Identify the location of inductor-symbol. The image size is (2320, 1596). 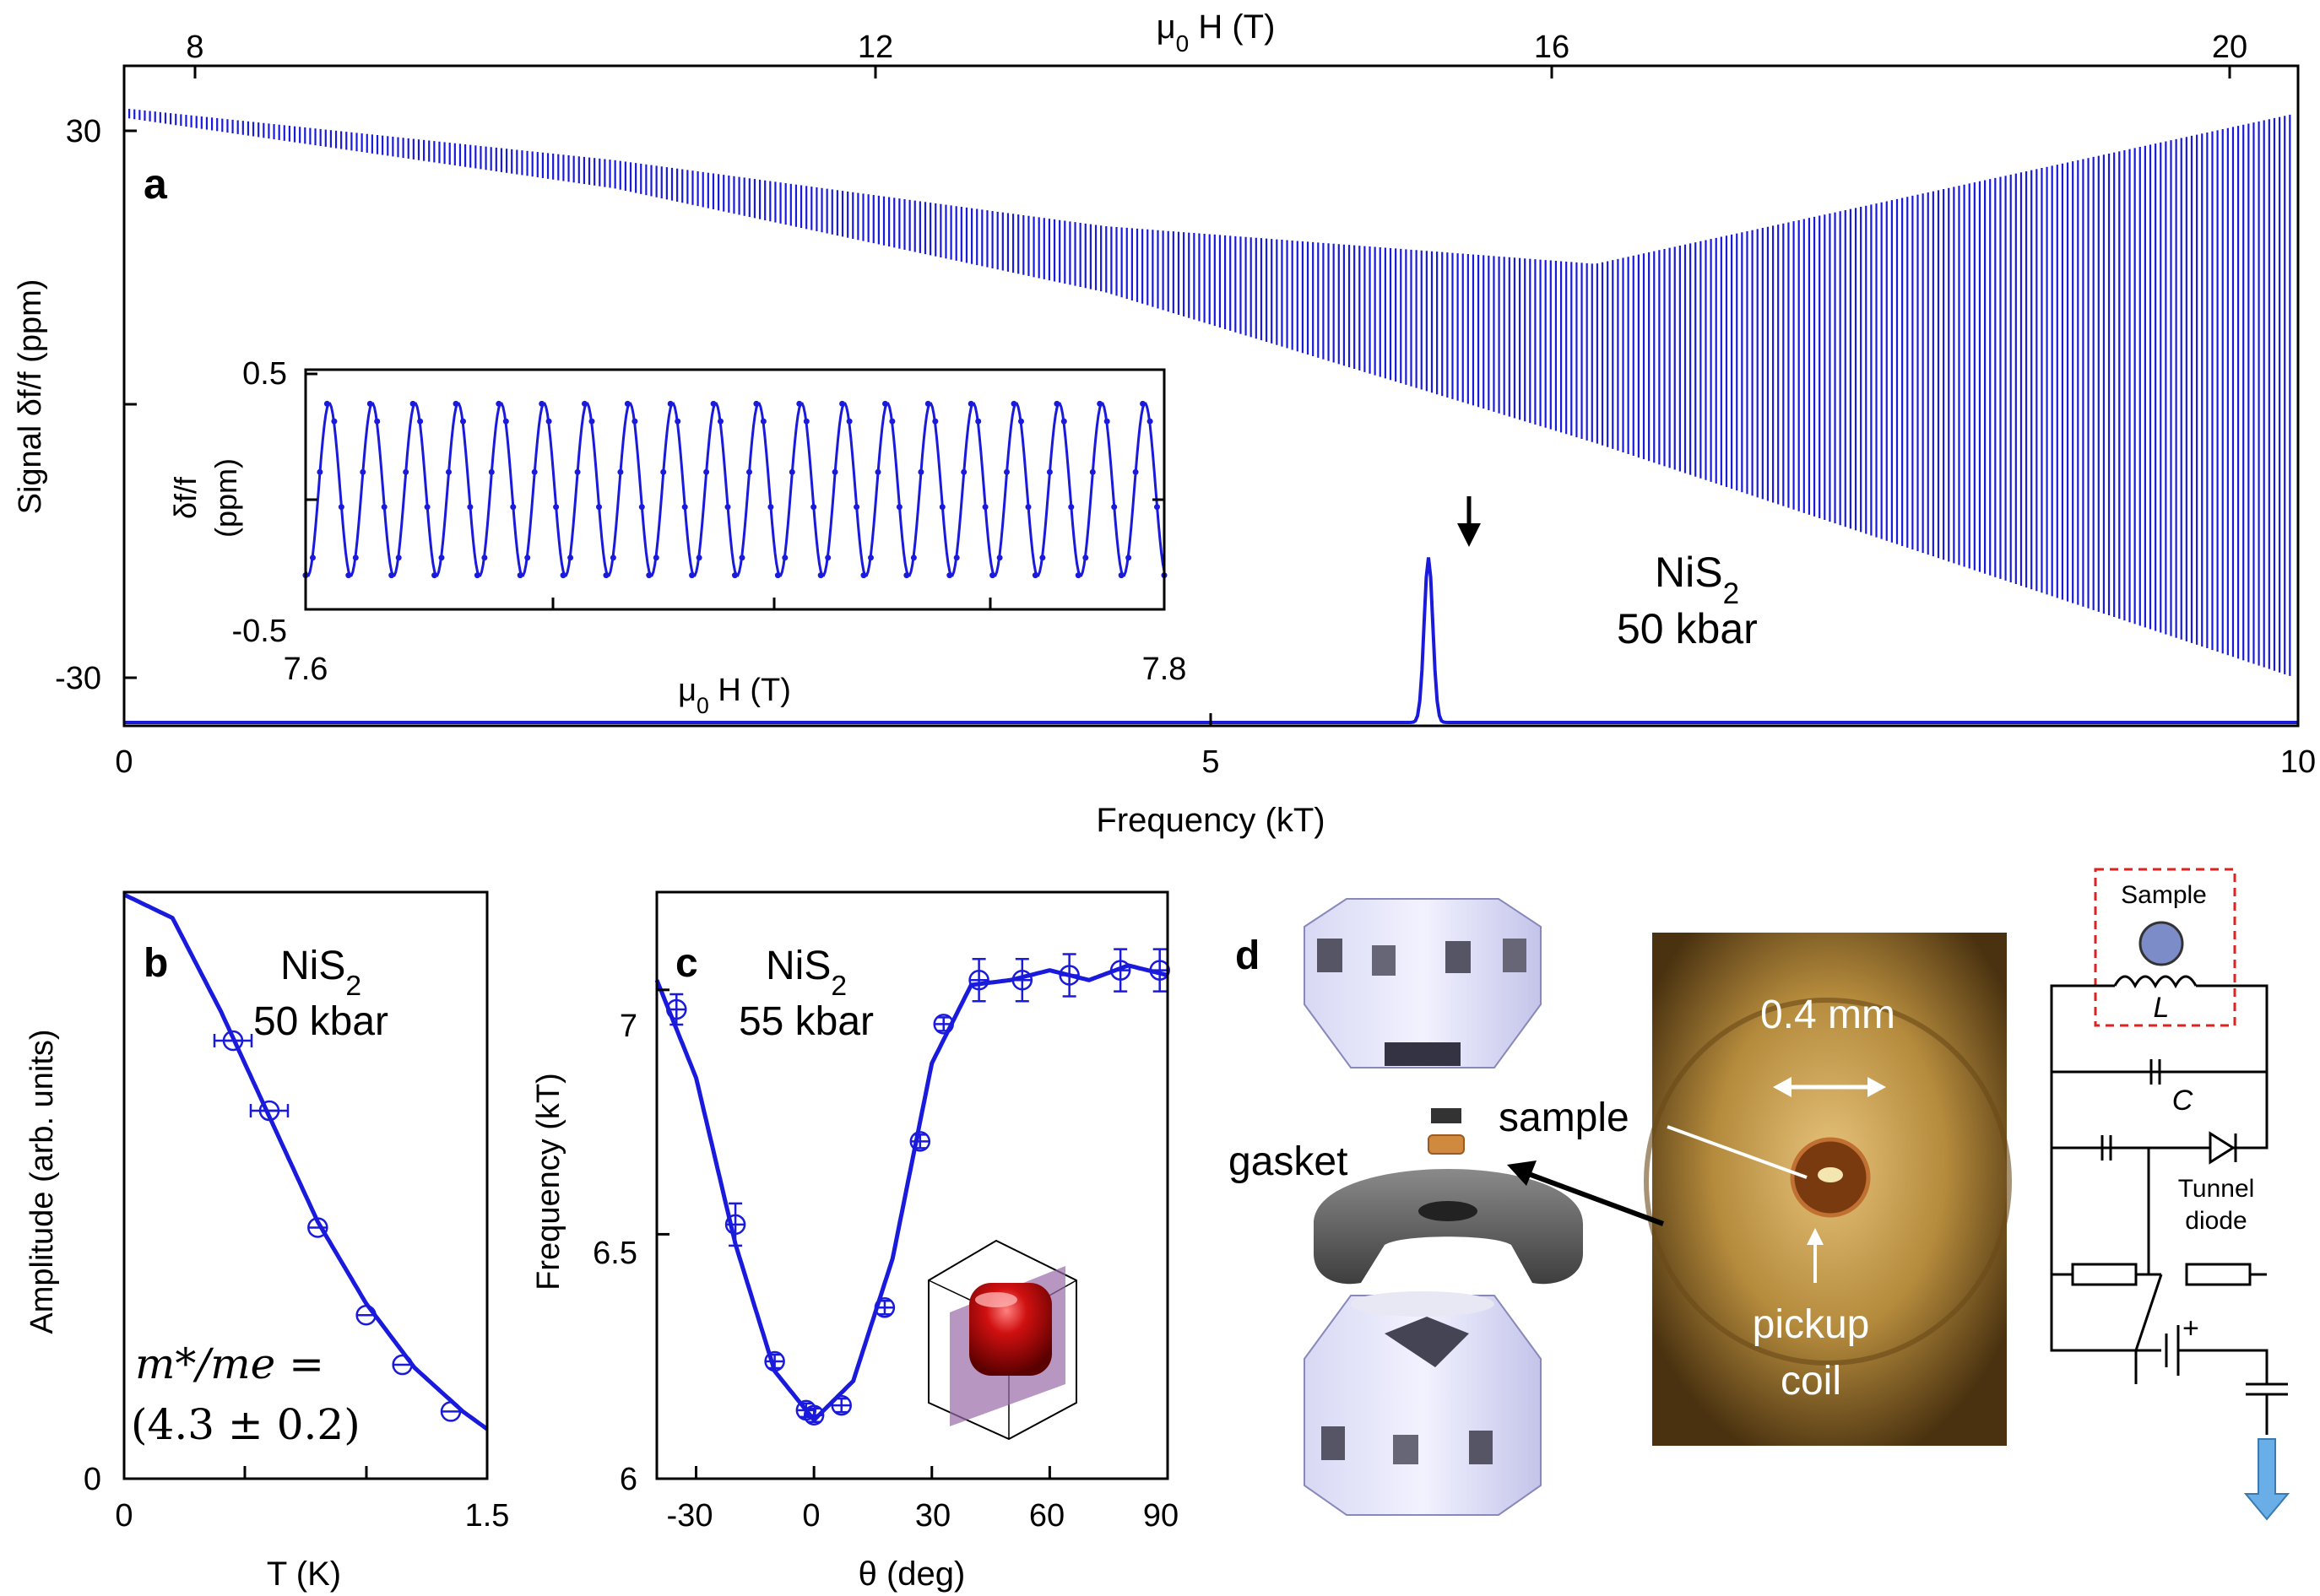
(2155, 982).